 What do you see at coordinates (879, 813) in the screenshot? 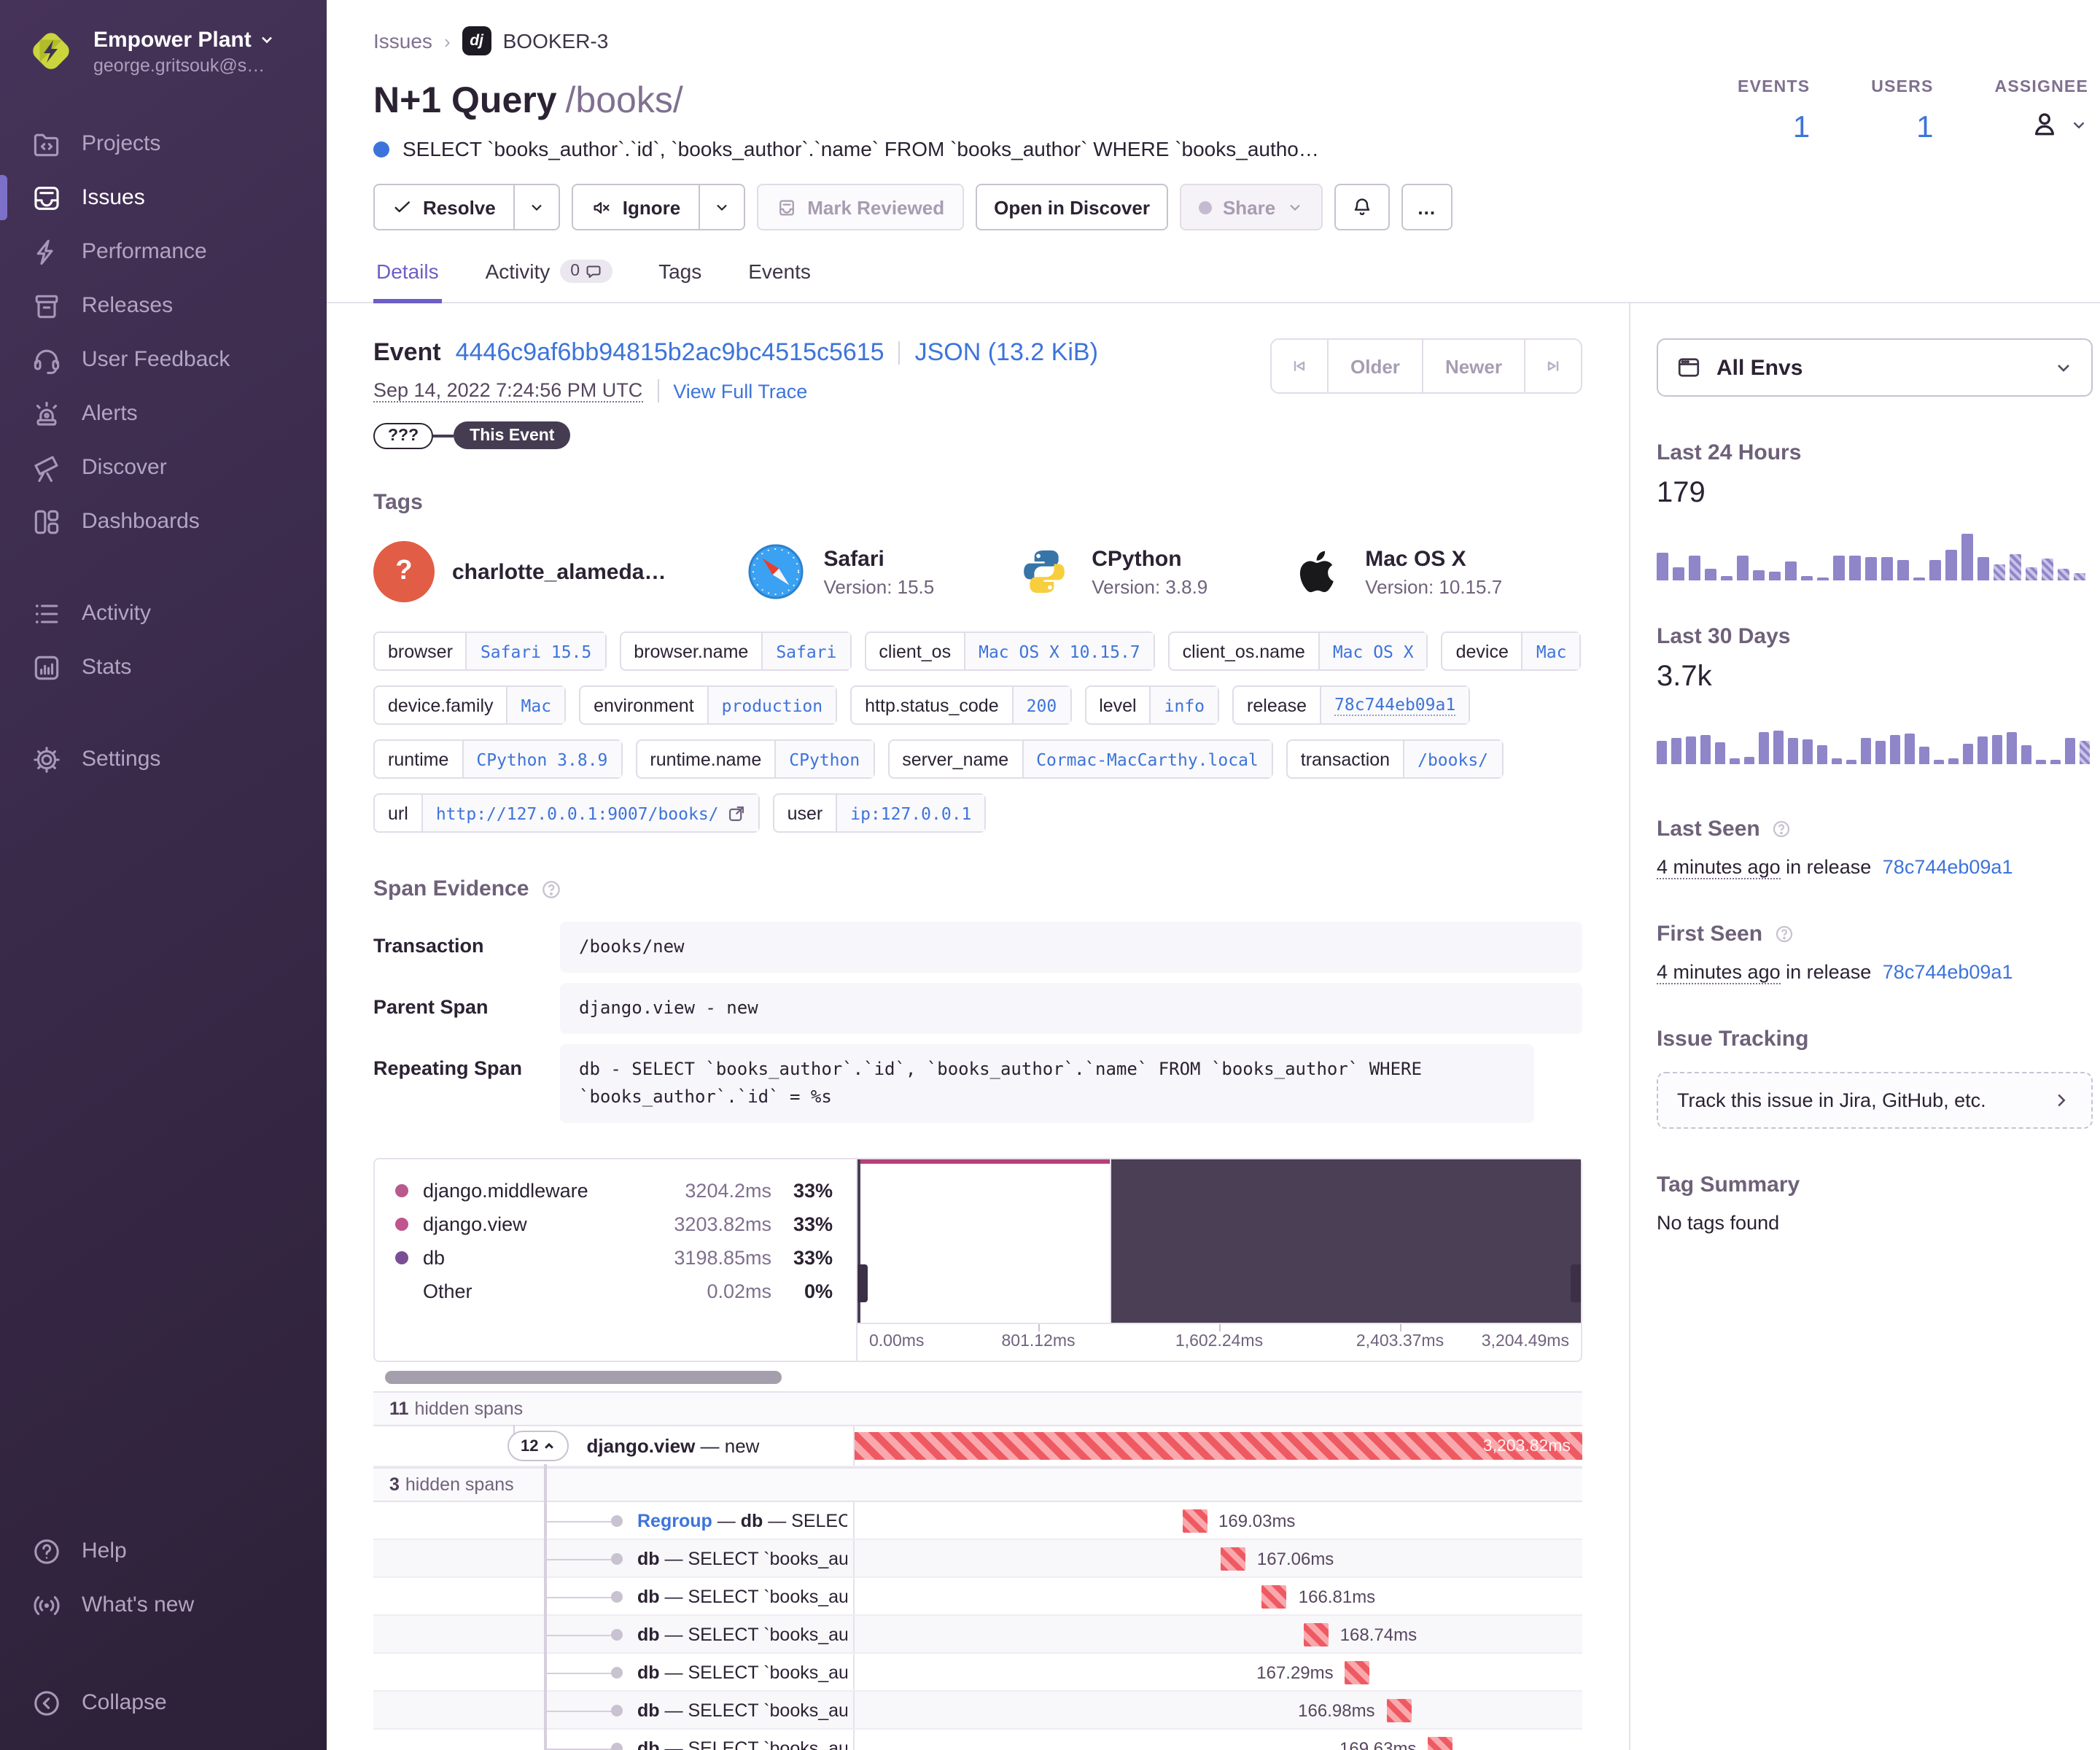
I see `tag-pill-user: user ip:127.0.0.1` at bounding box center [879, 813].